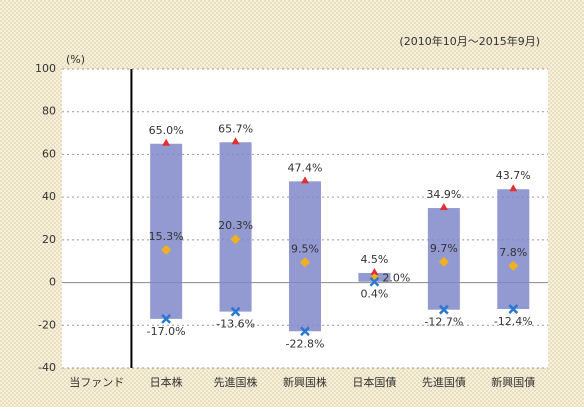 This screenshot has width=584, height=411. I want to click on avg-label: 9.7%, so click(444, 248).